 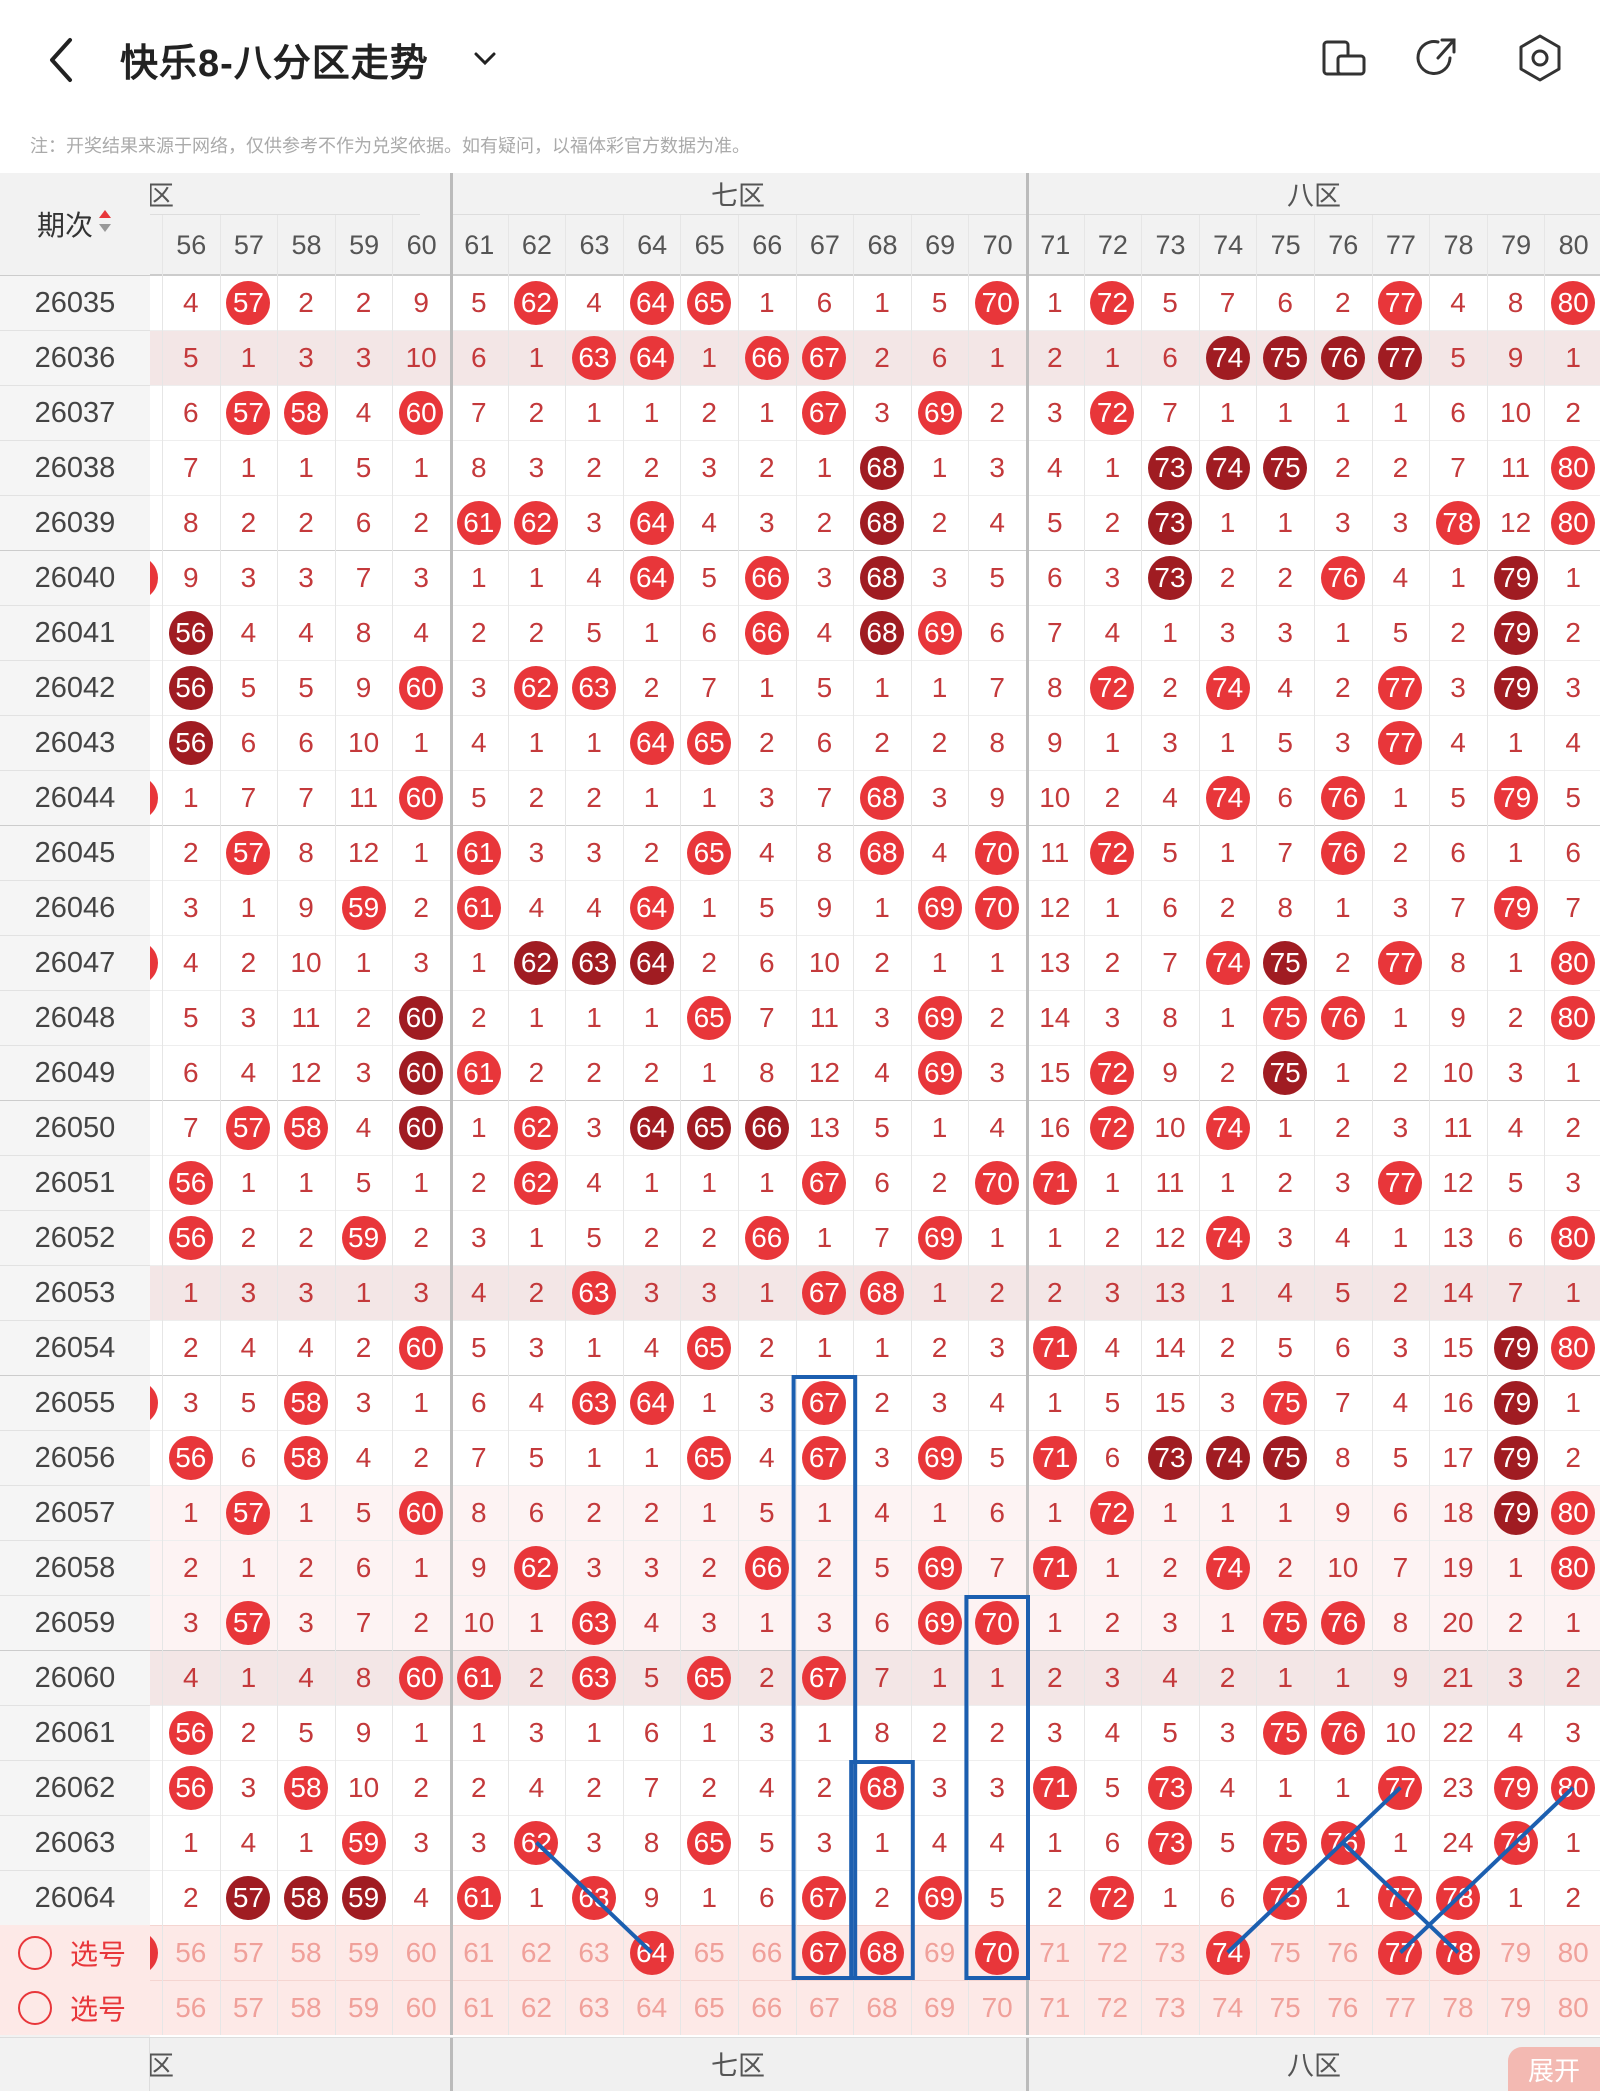 I want to click on rotate-screen-icon, so click(x=1344, y=58).